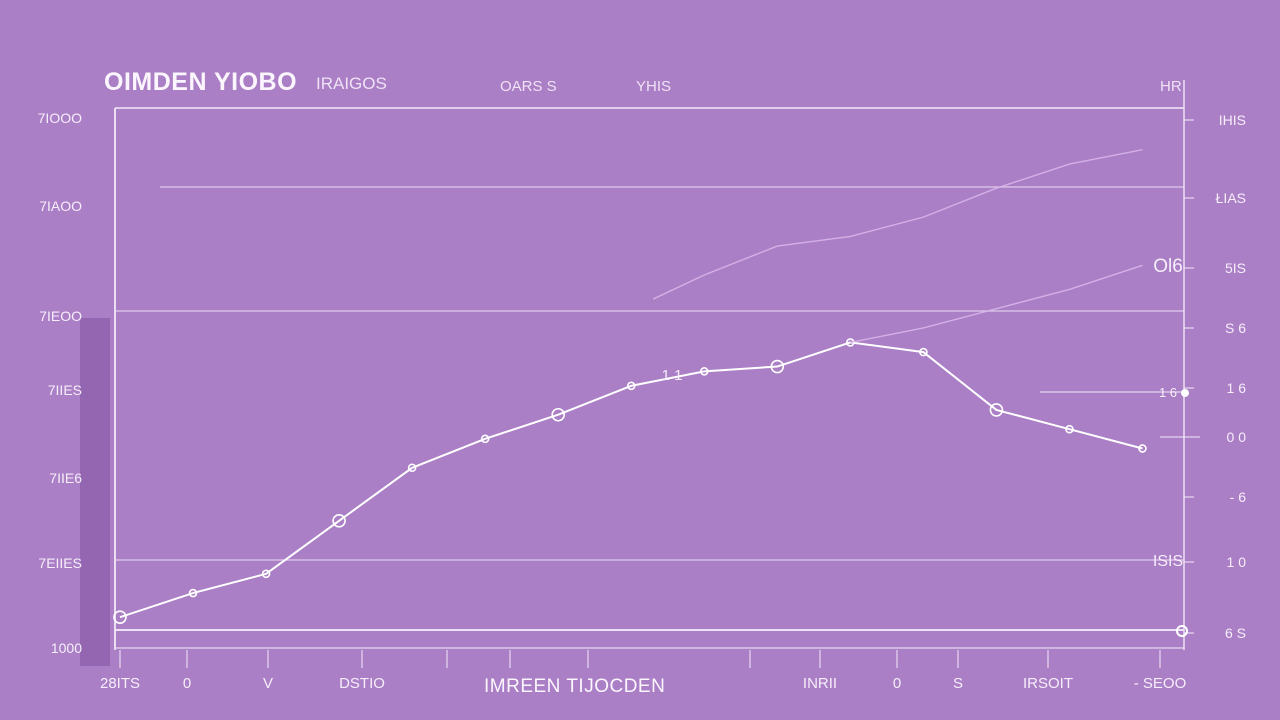  What do you see at coordinates (1237, 562) in the screenshot?
I see `y-tick-label-right: 1 0` at bounding box center [1237, 562].